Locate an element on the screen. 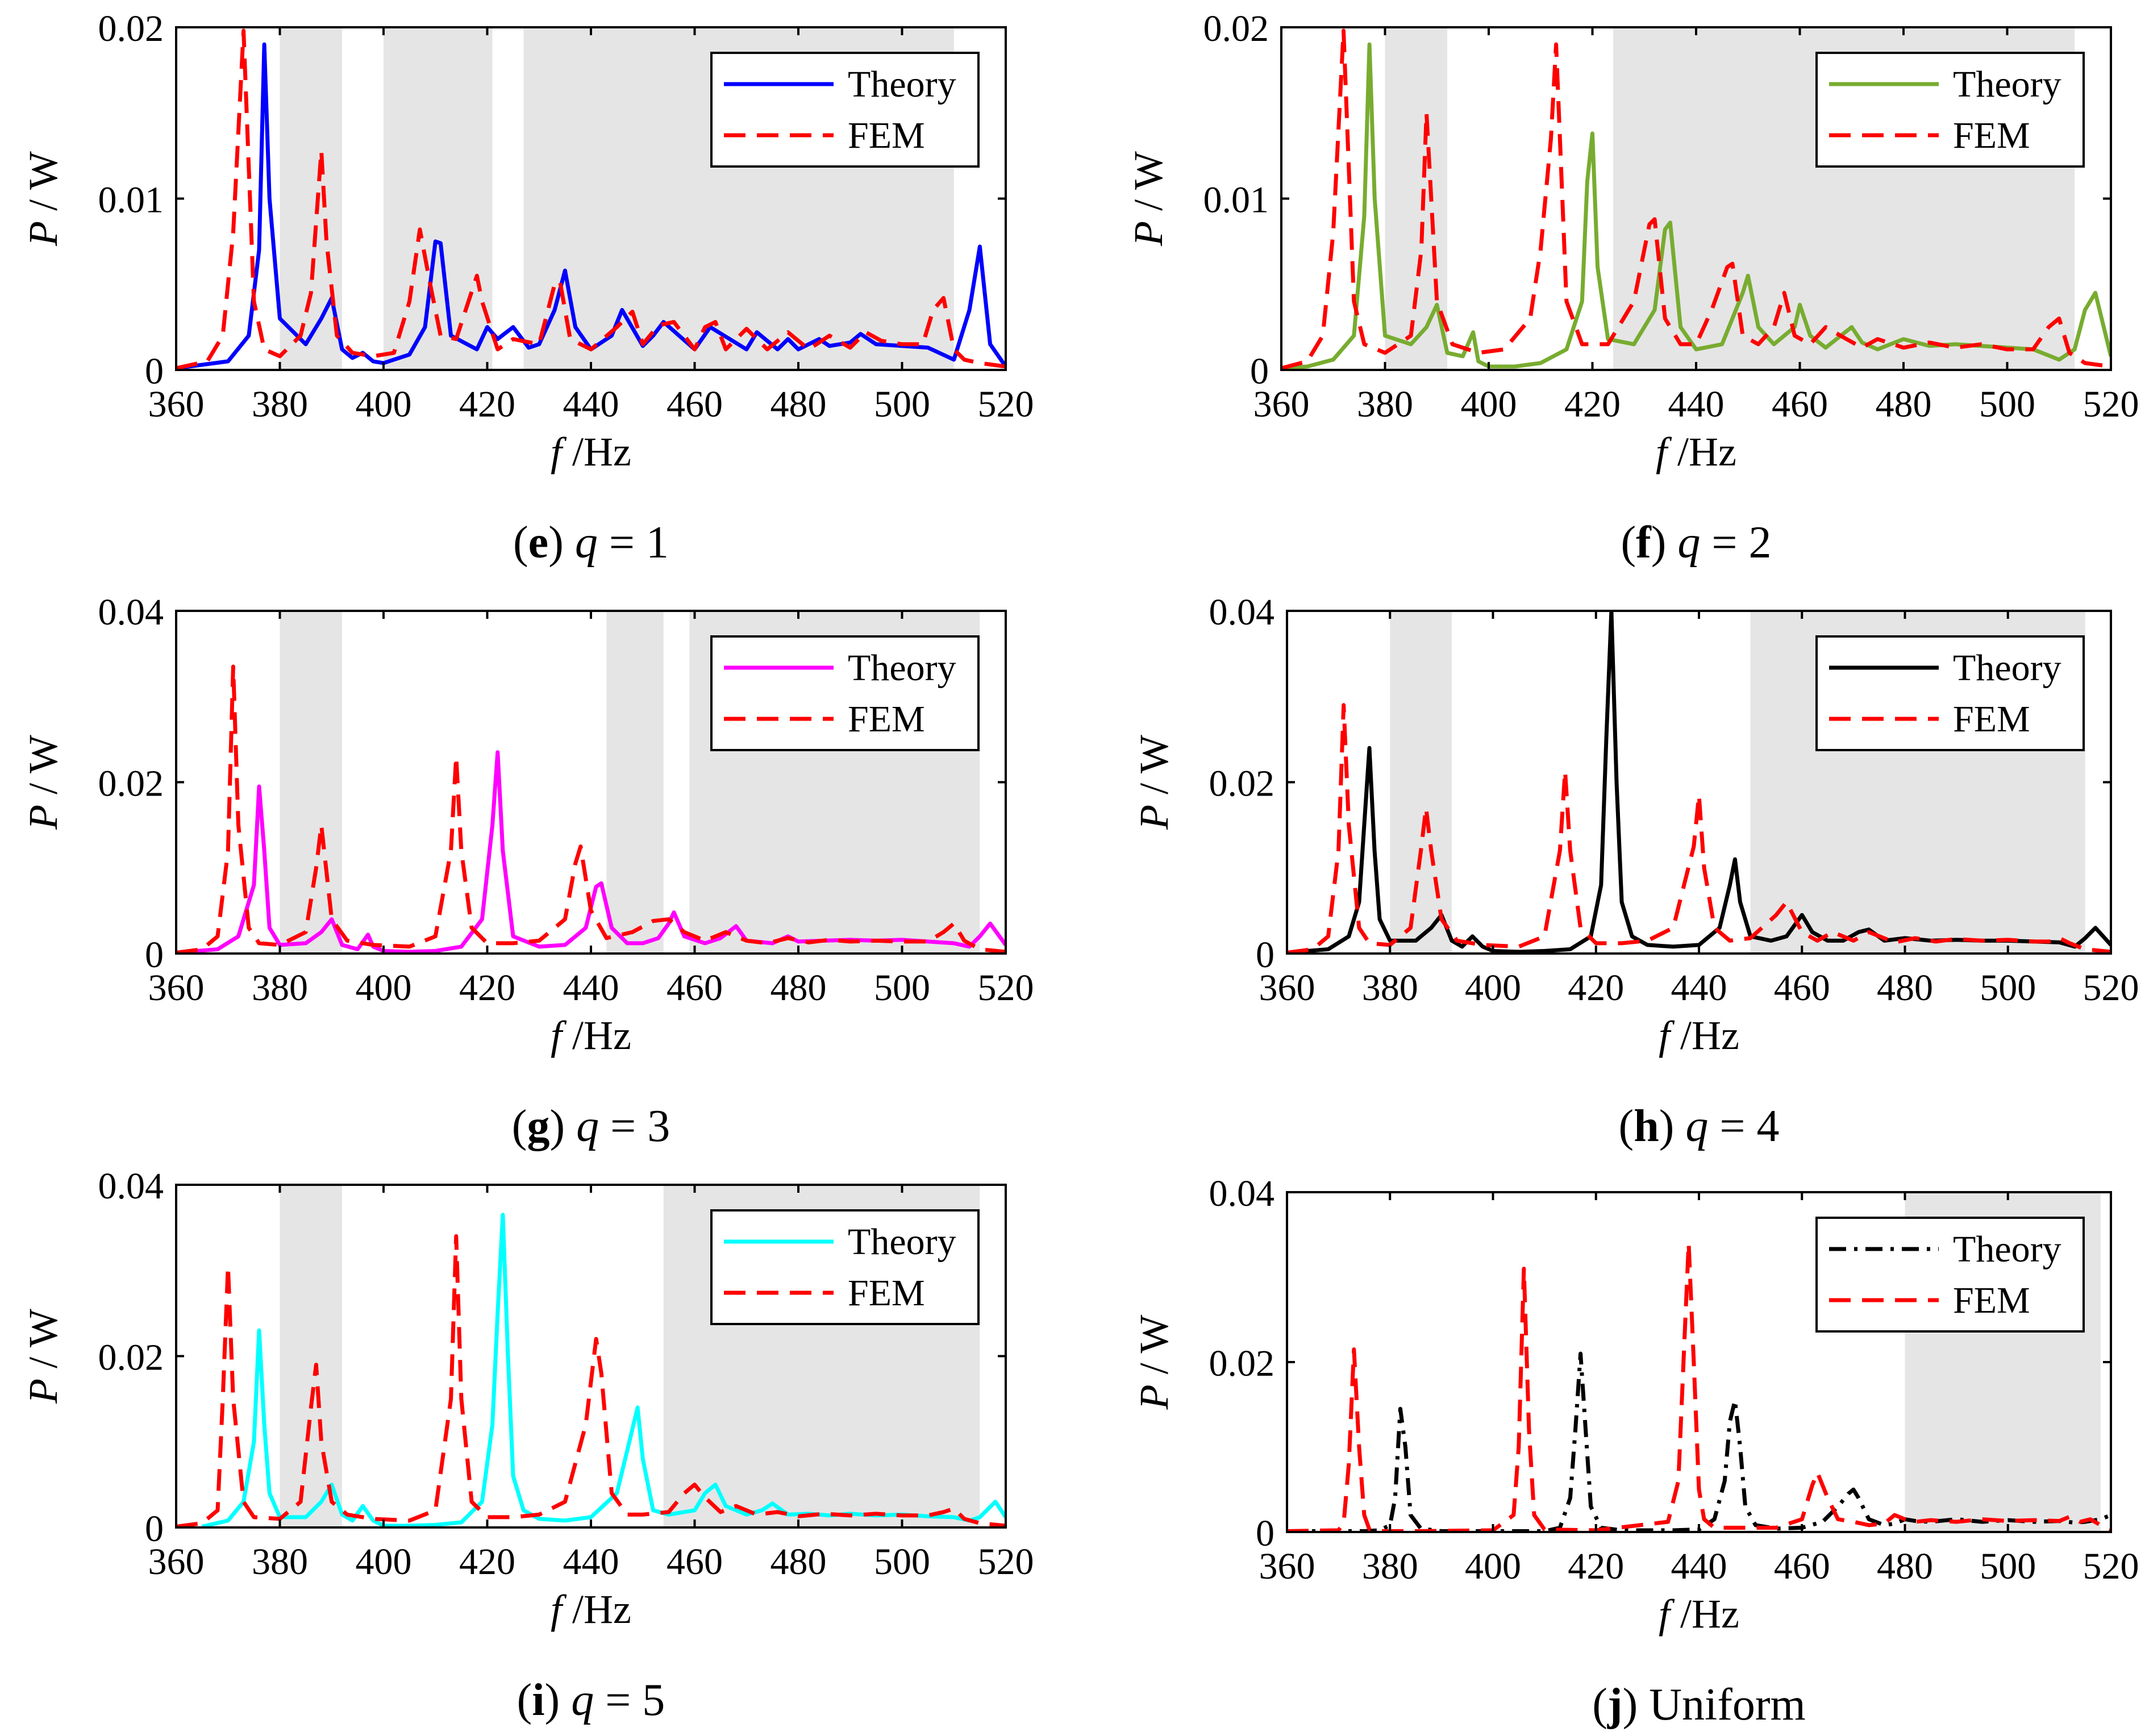  legend-h: Theory FEM is located at coordinates (1950, 693).